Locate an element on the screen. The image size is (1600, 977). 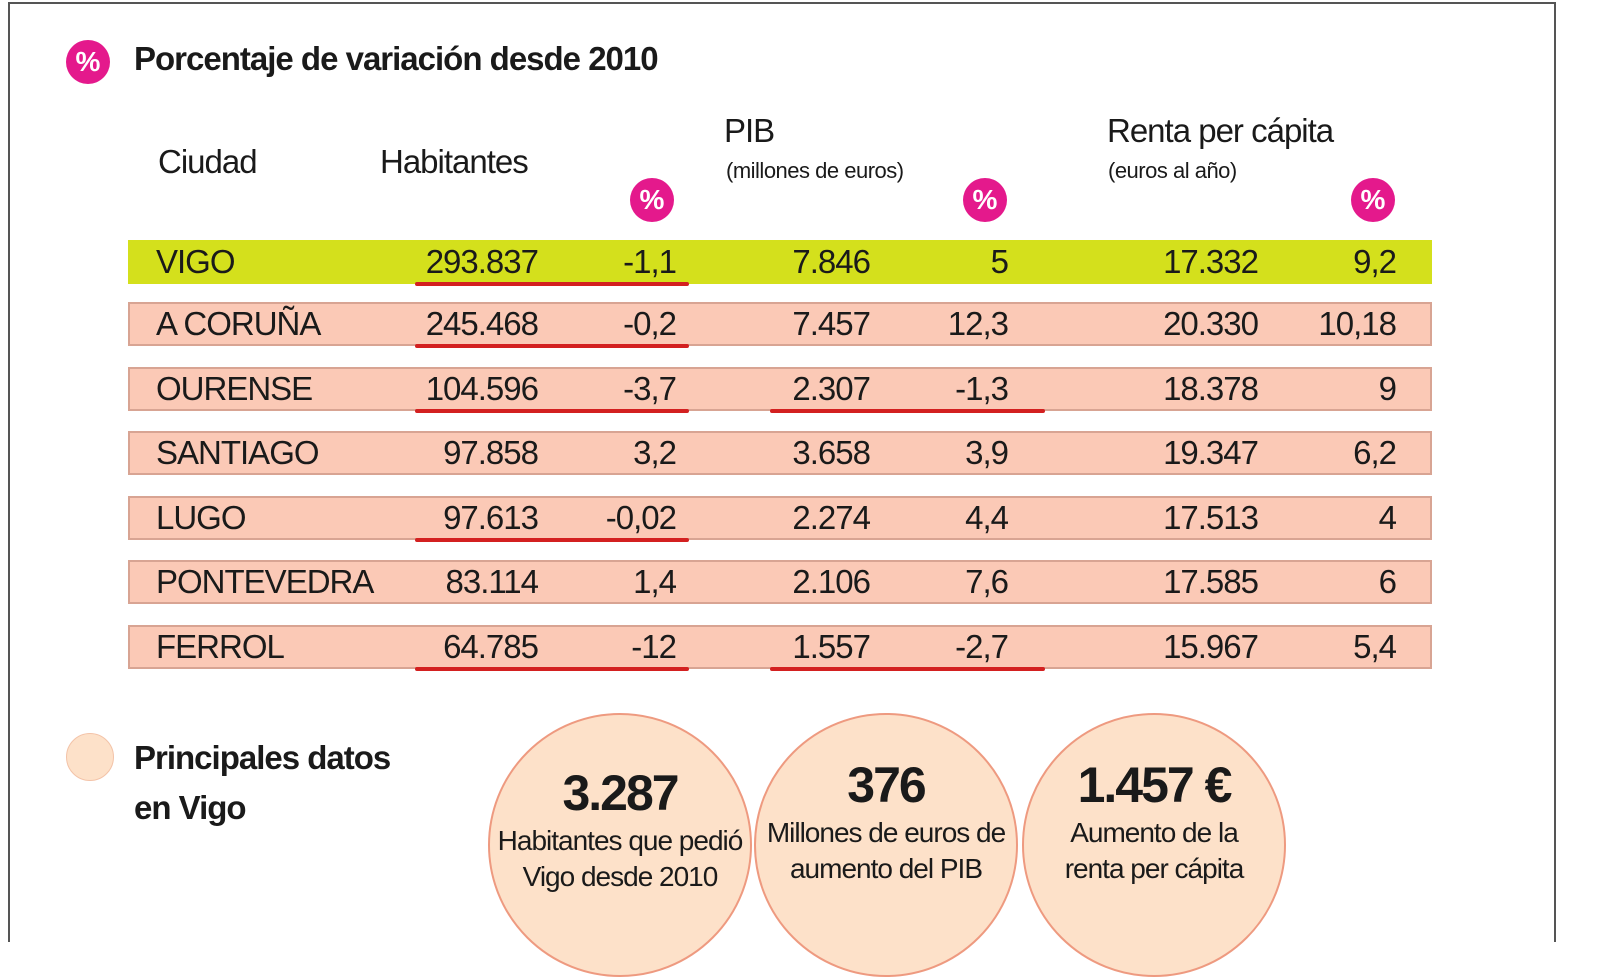
table-row: PONTEVEDRA 83.114 1,4 2.106 7,6 17.585 6 is located at coordinates (780, 582).